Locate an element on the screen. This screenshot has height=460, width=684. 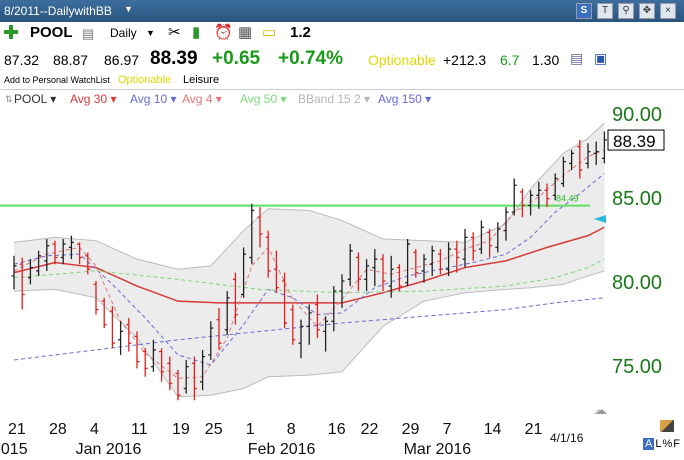
flag-a: A is located at coordinates (649, 444).